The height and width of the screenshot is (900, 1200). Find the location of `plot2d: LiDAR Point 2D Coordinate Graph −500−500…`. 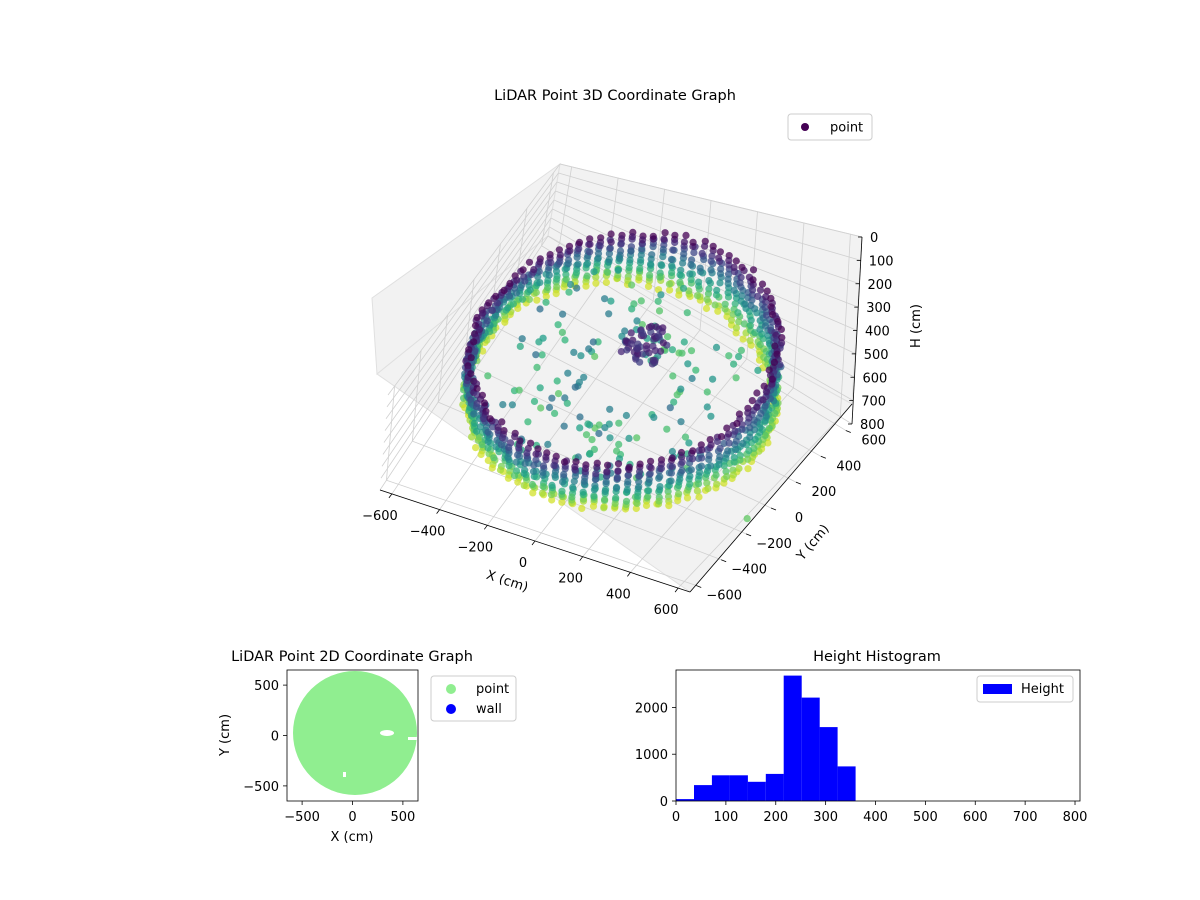

plot2d: LiDAR Point 2D Coordinate Graph −500−500… is located at coordinates (367, 747).